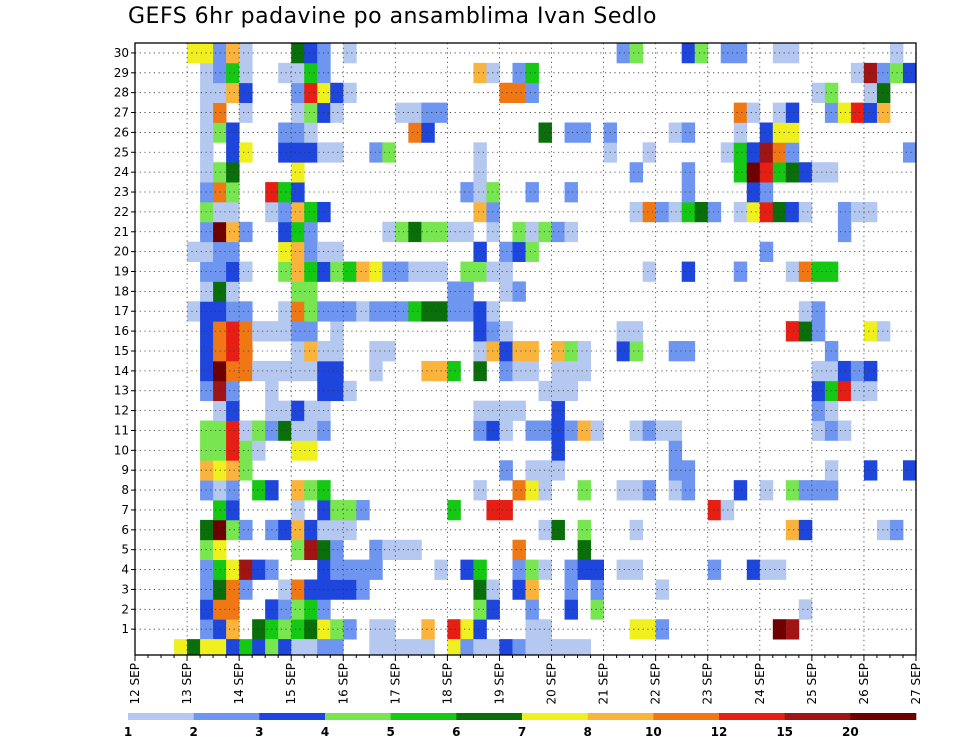  I want to click on y-tick-label: 21, so click(121, 232).